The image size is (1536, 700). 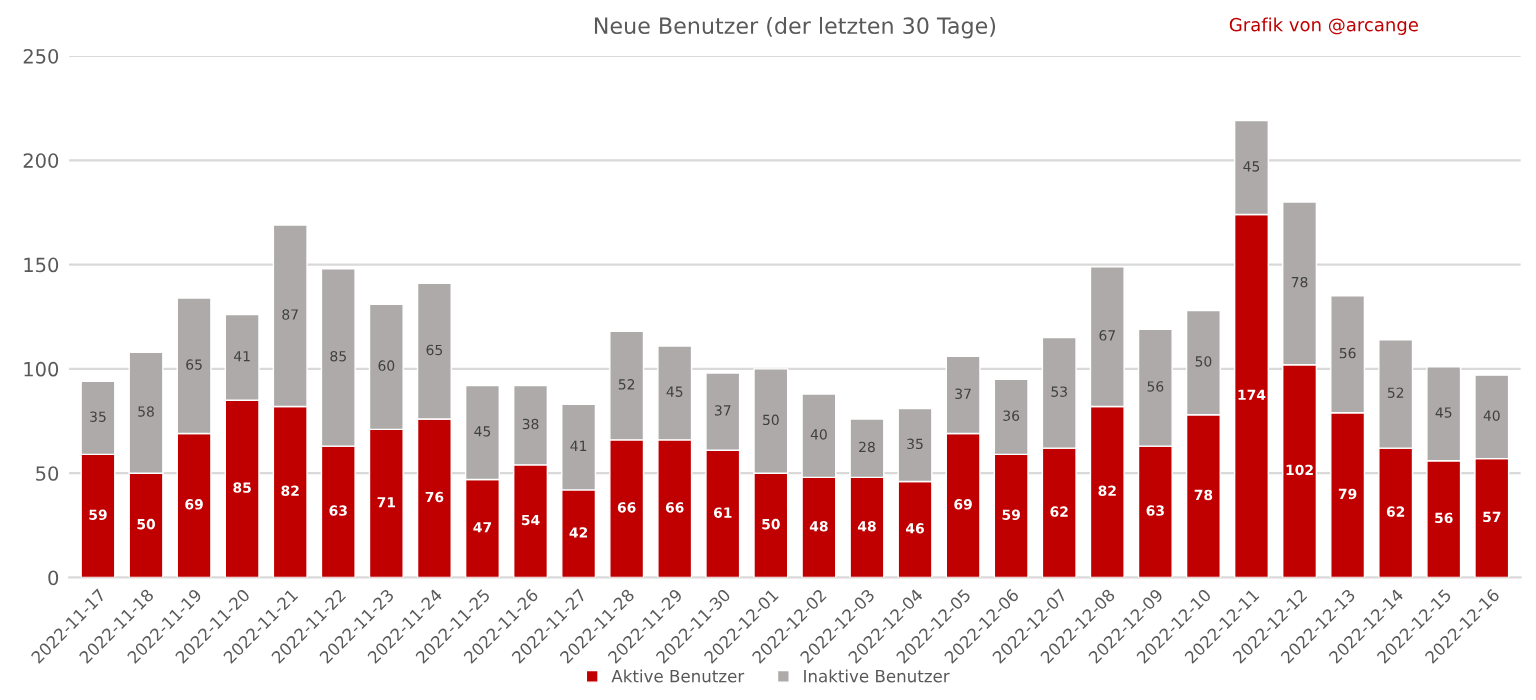 I want to click on legend-label: Inaktive Benutzer, so click(x=877, y=676).